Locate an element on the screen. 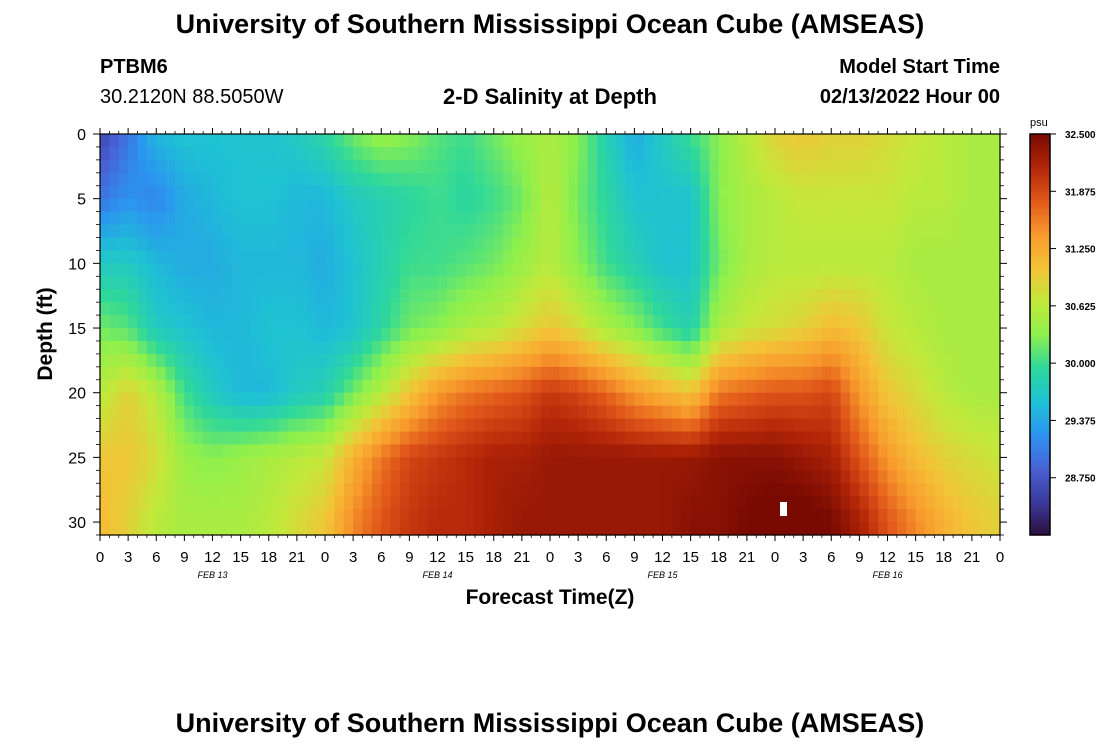 The width and height of the screenshot is (1100, 750). colorbar-tick-label: 31.875 is located at coordinates (1080, 192).